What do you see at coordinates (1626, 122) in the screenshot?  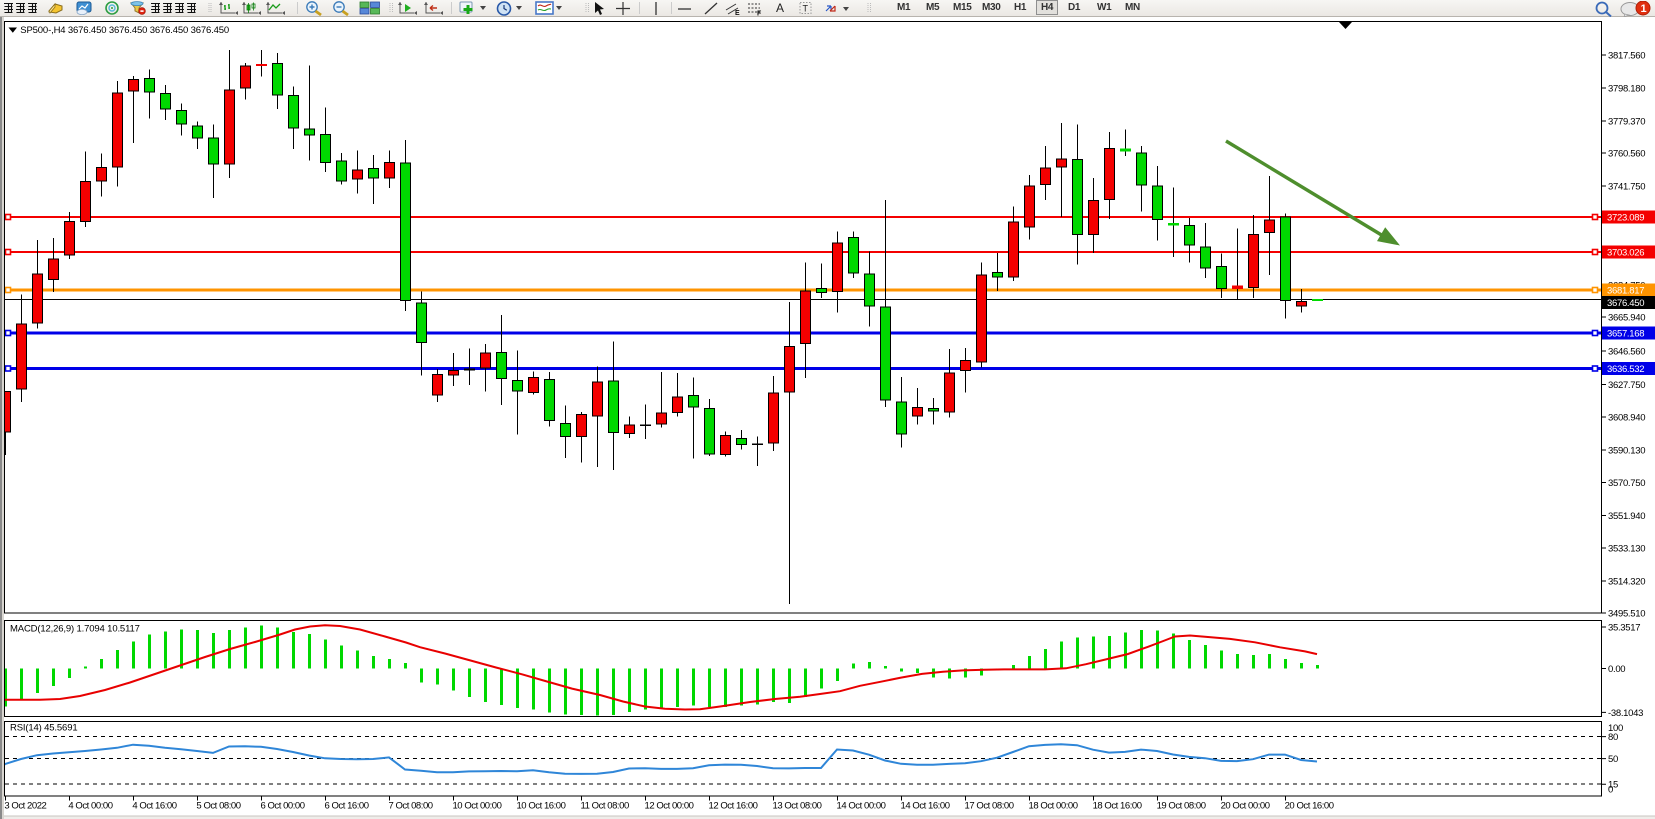 I see `svg-text: 3779.370` at bounding box center [1626, 122].